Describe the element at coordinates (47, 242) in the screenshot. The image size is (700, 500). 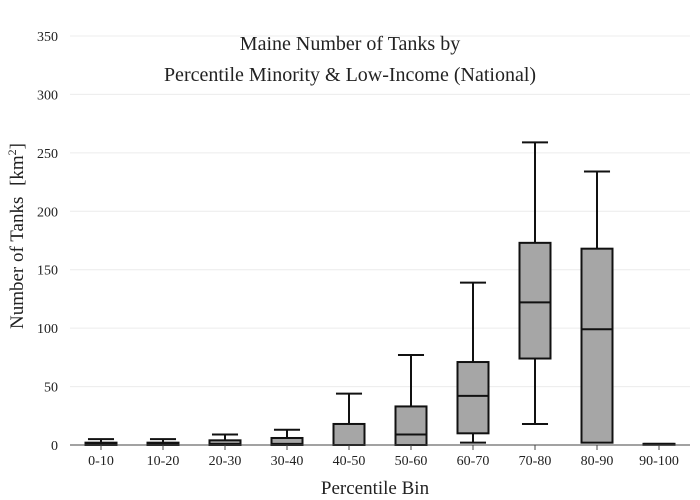
I see `y-axis-ticks: 0 50 100 150 200 250 300 350` at that location.